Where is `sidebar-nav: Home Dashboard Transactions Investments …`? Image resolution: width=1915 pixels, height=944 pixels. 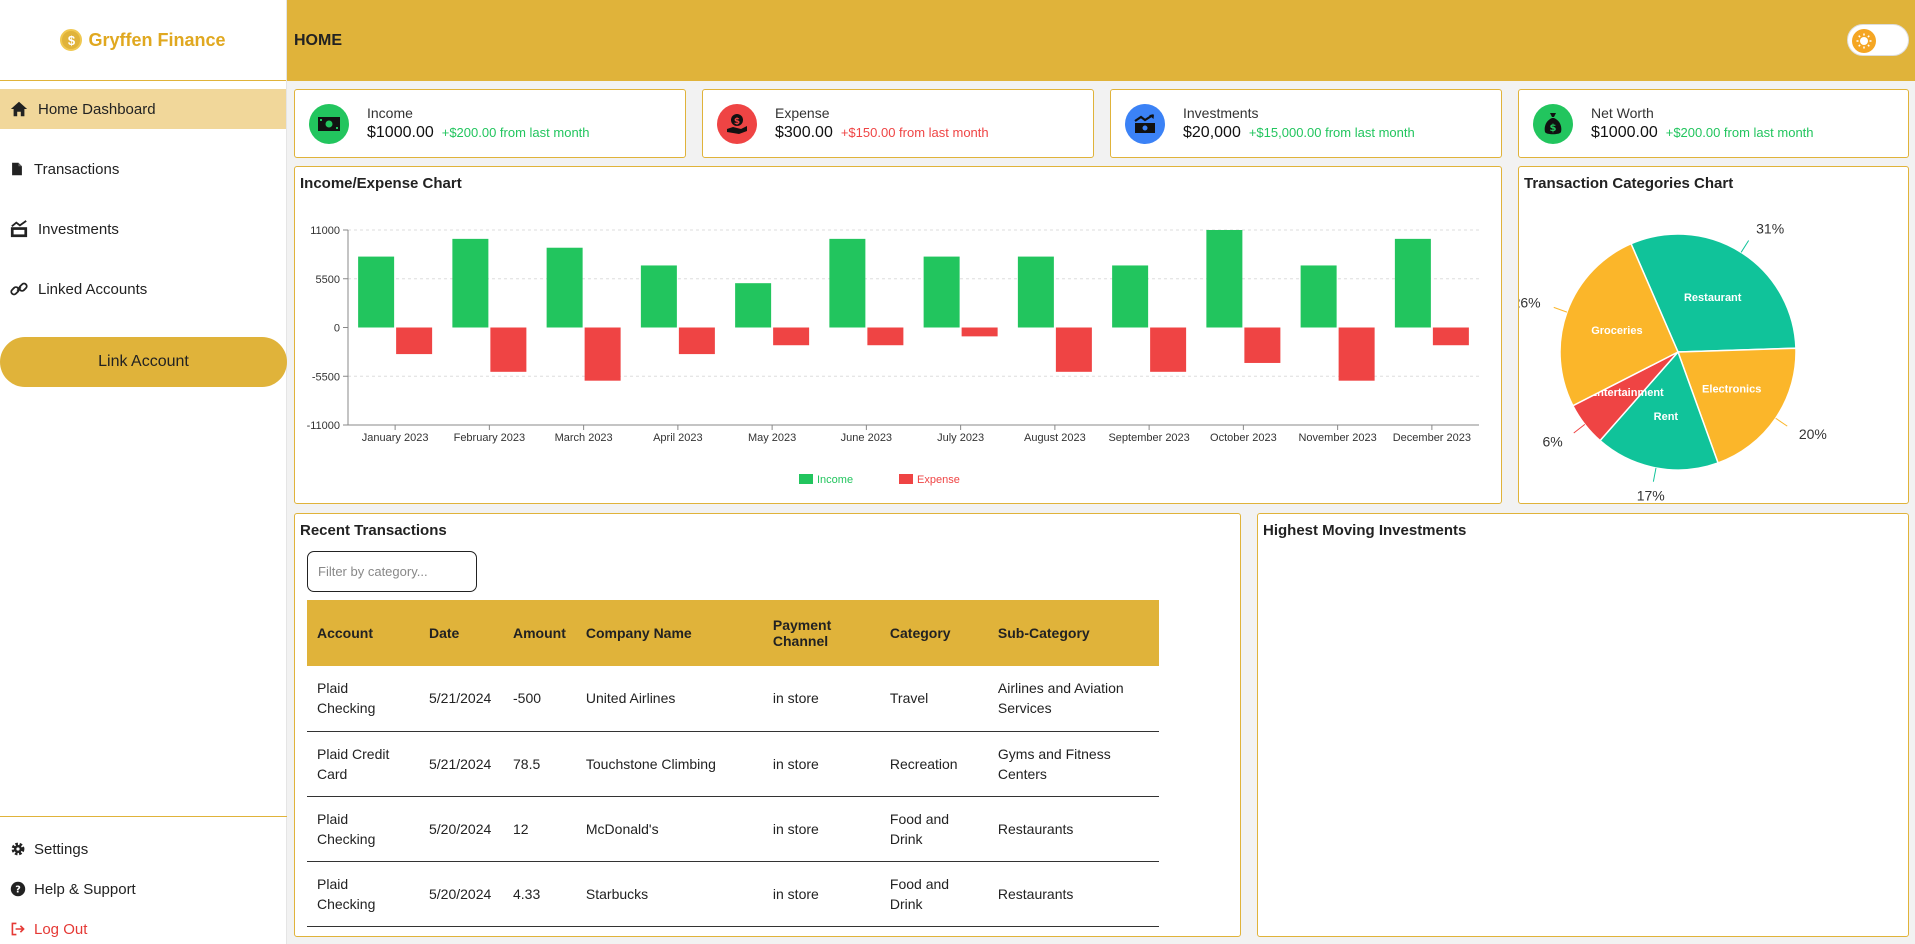 sidebar-nav: Home Dashboard Transactions Investments … is located at coordinates (143, 199).